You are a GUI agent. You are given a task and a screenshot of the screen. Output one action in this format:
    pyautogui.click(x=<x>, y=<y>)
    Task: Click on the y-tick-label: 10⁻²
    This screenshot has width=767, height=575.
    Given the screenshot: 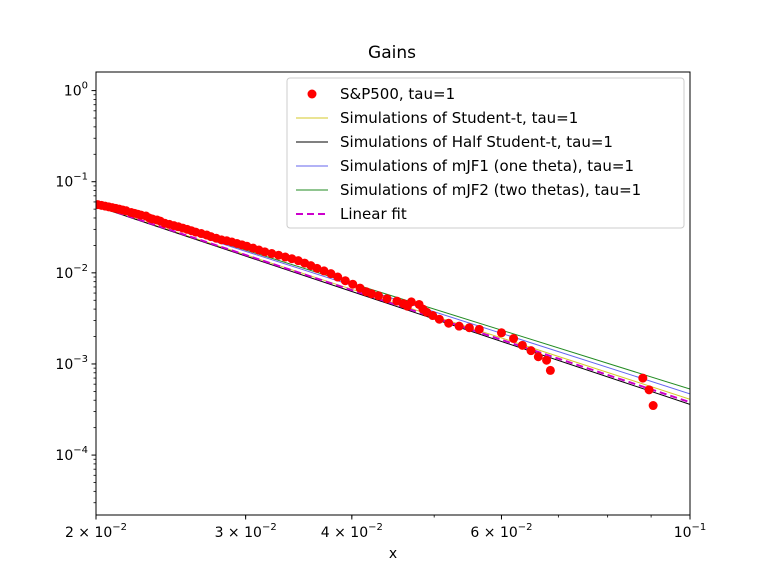 What is the action you would take?
    pyautogui.click(x=71, y=272)
    